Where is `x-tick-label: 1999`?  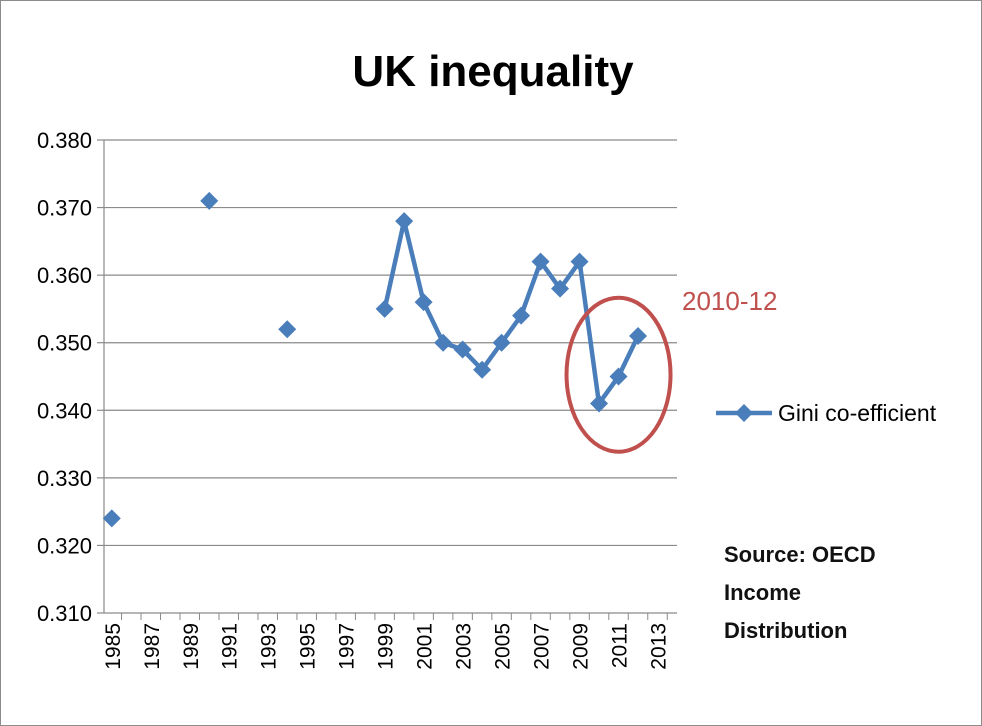
x-tick-label: 1999 is located at coordinates (386, 646).